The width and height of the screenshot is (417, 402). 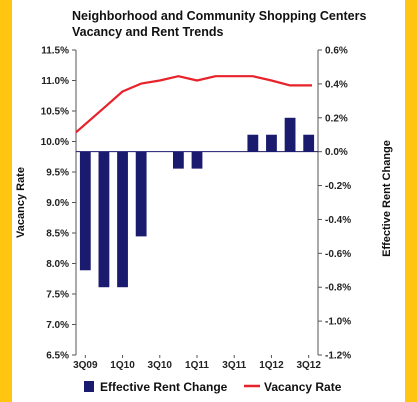 I want to click on left-tick-label: 8.5%, so click(x=57, y=234).